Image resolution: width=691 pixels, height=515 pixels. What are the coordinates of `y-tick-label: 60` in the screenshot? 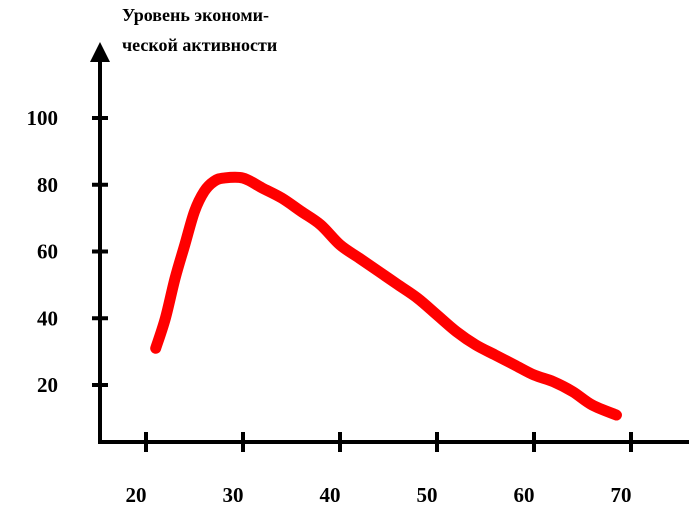 It's located at (47, 252).